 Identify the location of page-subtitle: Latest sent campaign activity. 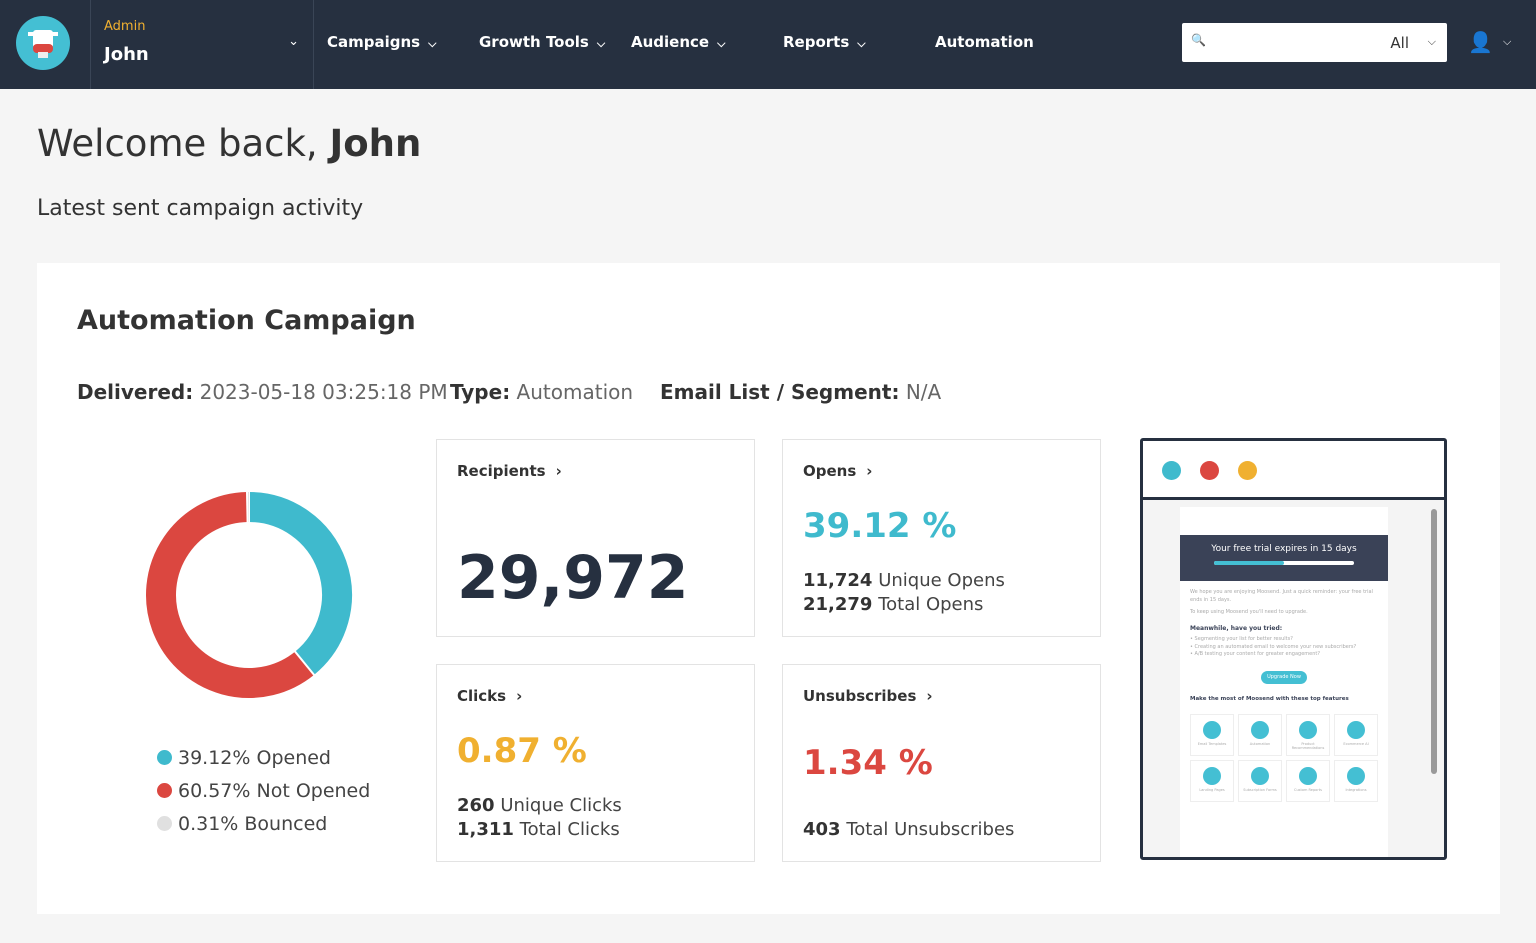
(200, 208).